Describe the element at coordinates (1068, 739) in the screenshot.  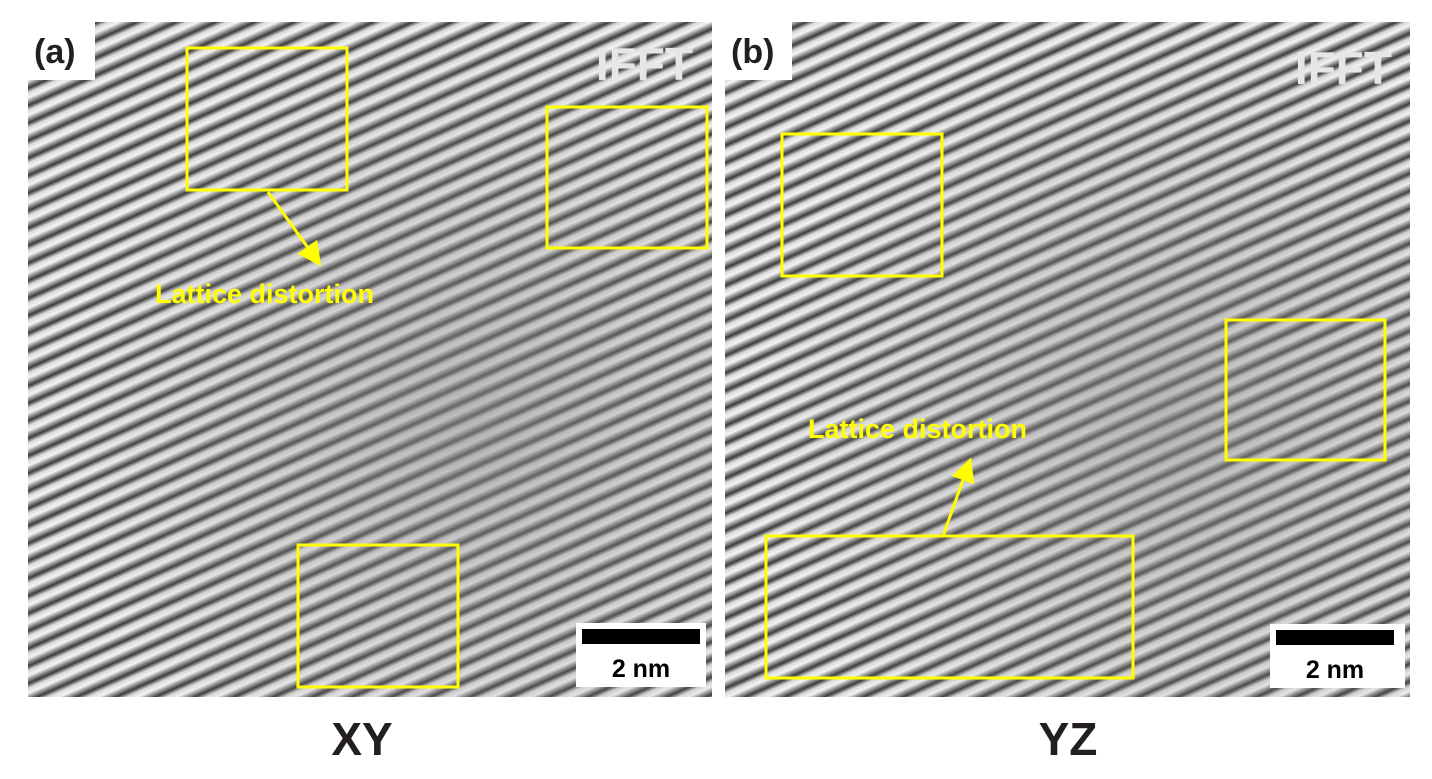
I see `caption: YZ` at that location.